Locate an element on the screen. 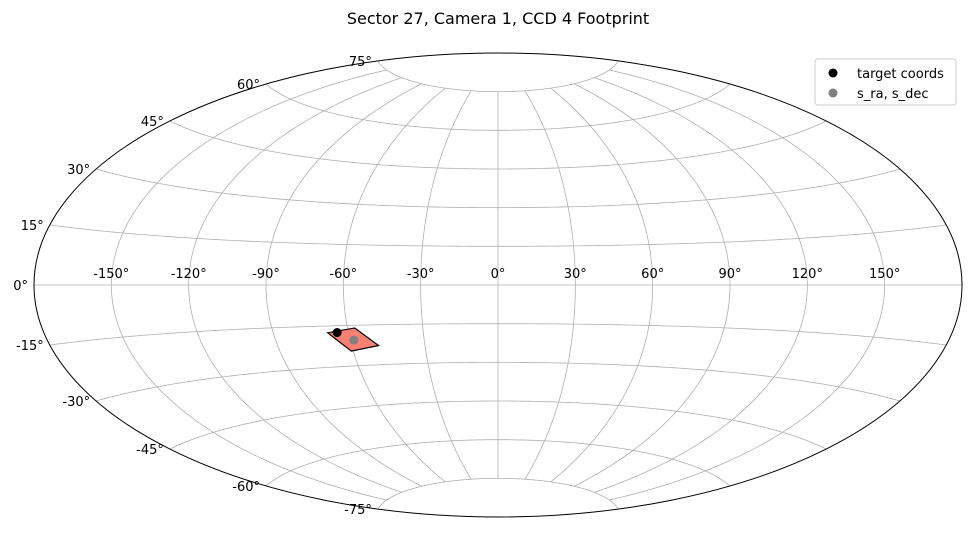 The height and width of the screenshot is (549, 973). y-tick-label: 15° is located at coordinates (32, 226).